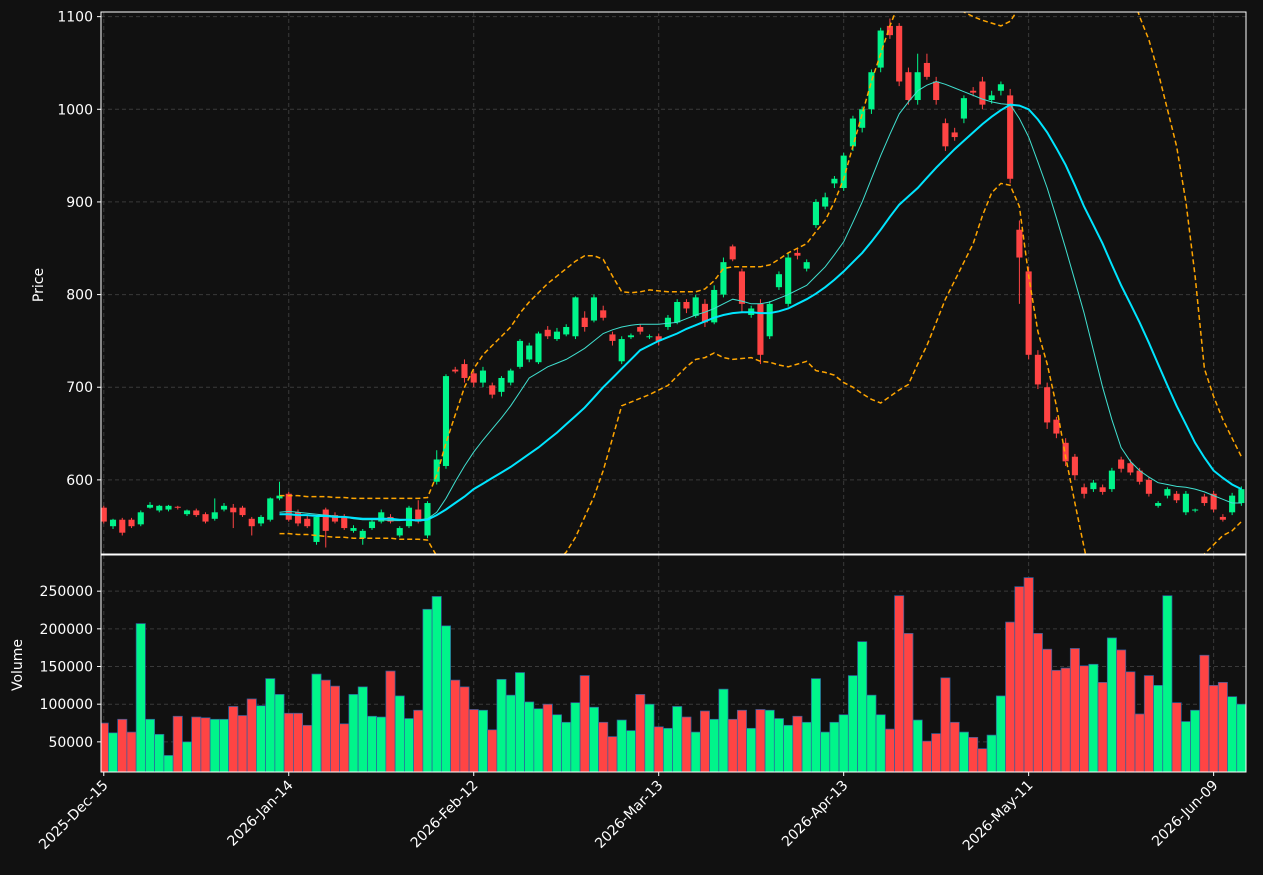  I want to click on y-tick-label: 900, so click(79, 203).